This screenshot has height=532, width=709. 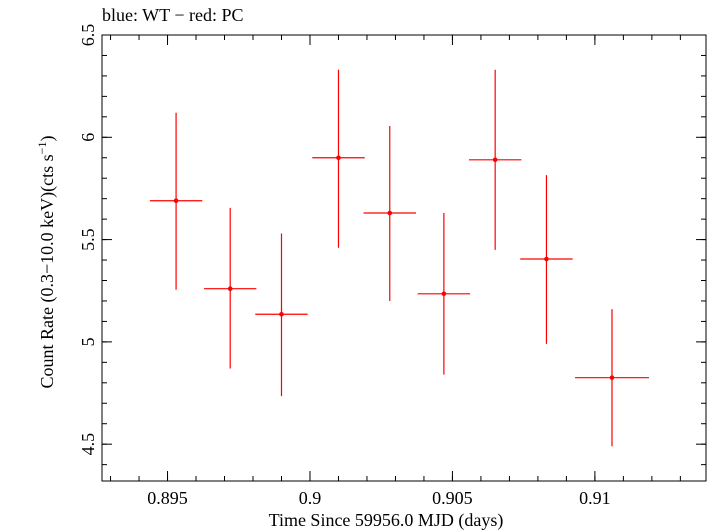 I want to click on y-axis-label: Count Rate (0.3−10.0 keV)(cts s−1), so click(x=46, y=262).